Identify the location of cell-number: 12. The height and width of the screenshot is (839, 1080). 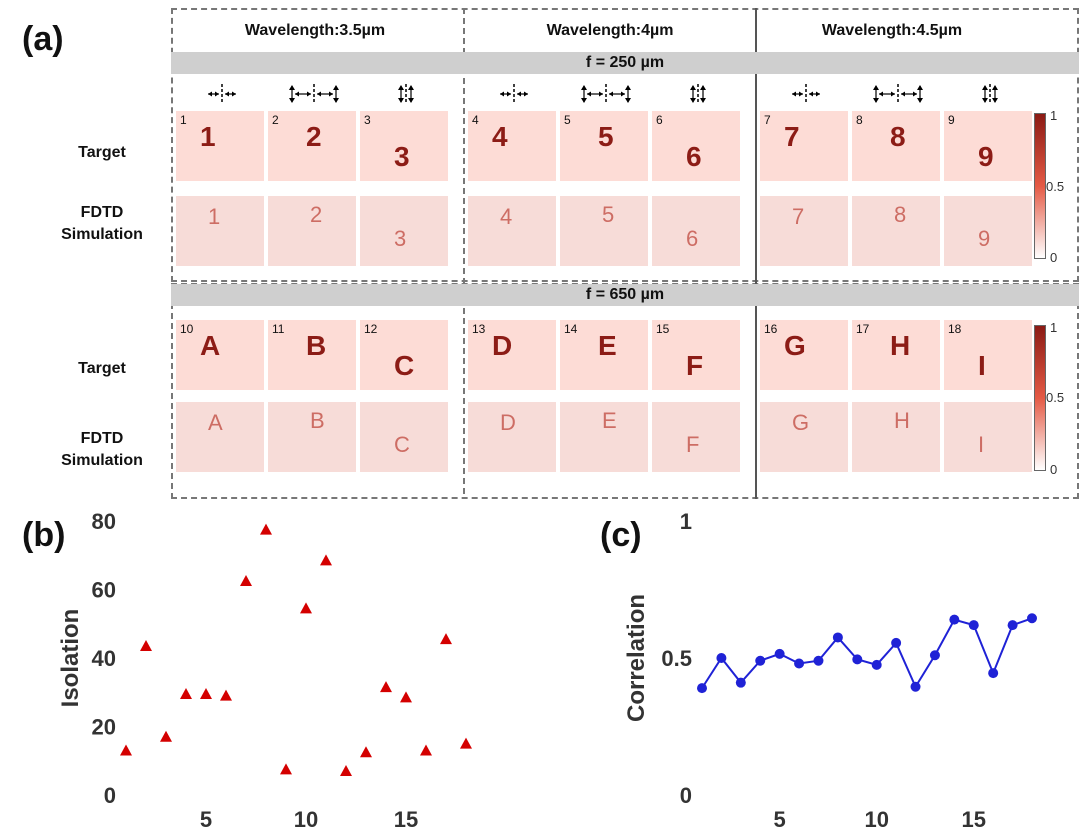
(371, 329).